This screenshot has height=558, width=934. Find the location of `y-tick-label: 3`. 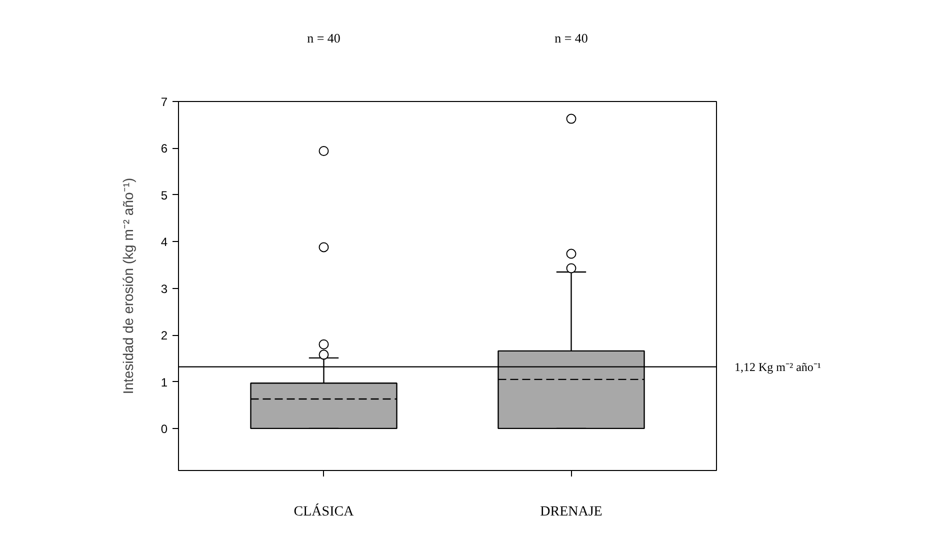

y-tick-label: 3 is located at coordinates (164, 289).